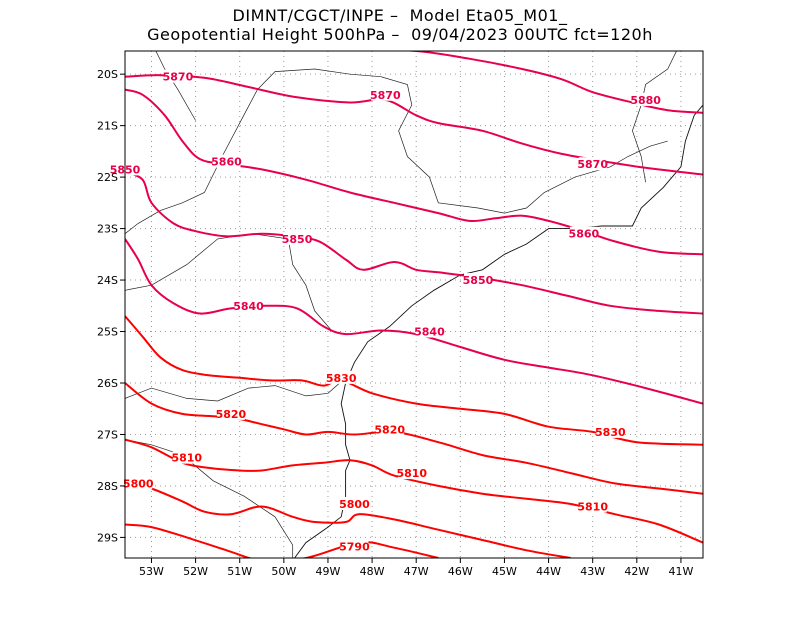  What do you see at coordinates (107, 332) in the screenshot?
I see `y-tick-label: 25S` at bounding box center [107, 332].